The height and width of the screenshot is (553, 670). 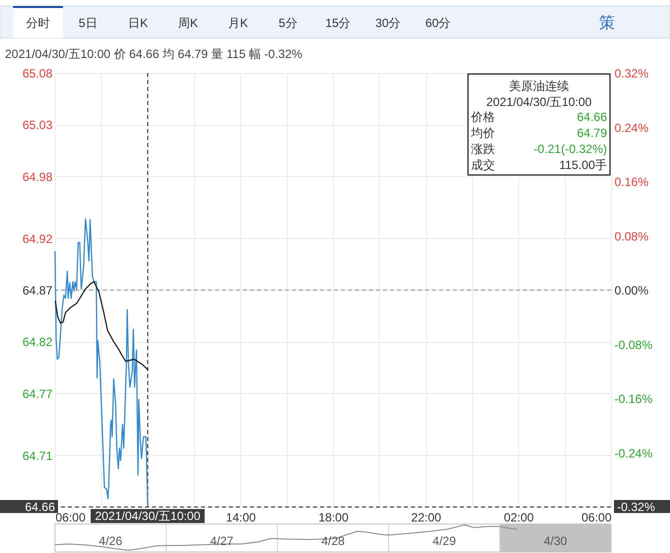 I want to click on y-tick-label: 64.98, so click(x=37, y=177).